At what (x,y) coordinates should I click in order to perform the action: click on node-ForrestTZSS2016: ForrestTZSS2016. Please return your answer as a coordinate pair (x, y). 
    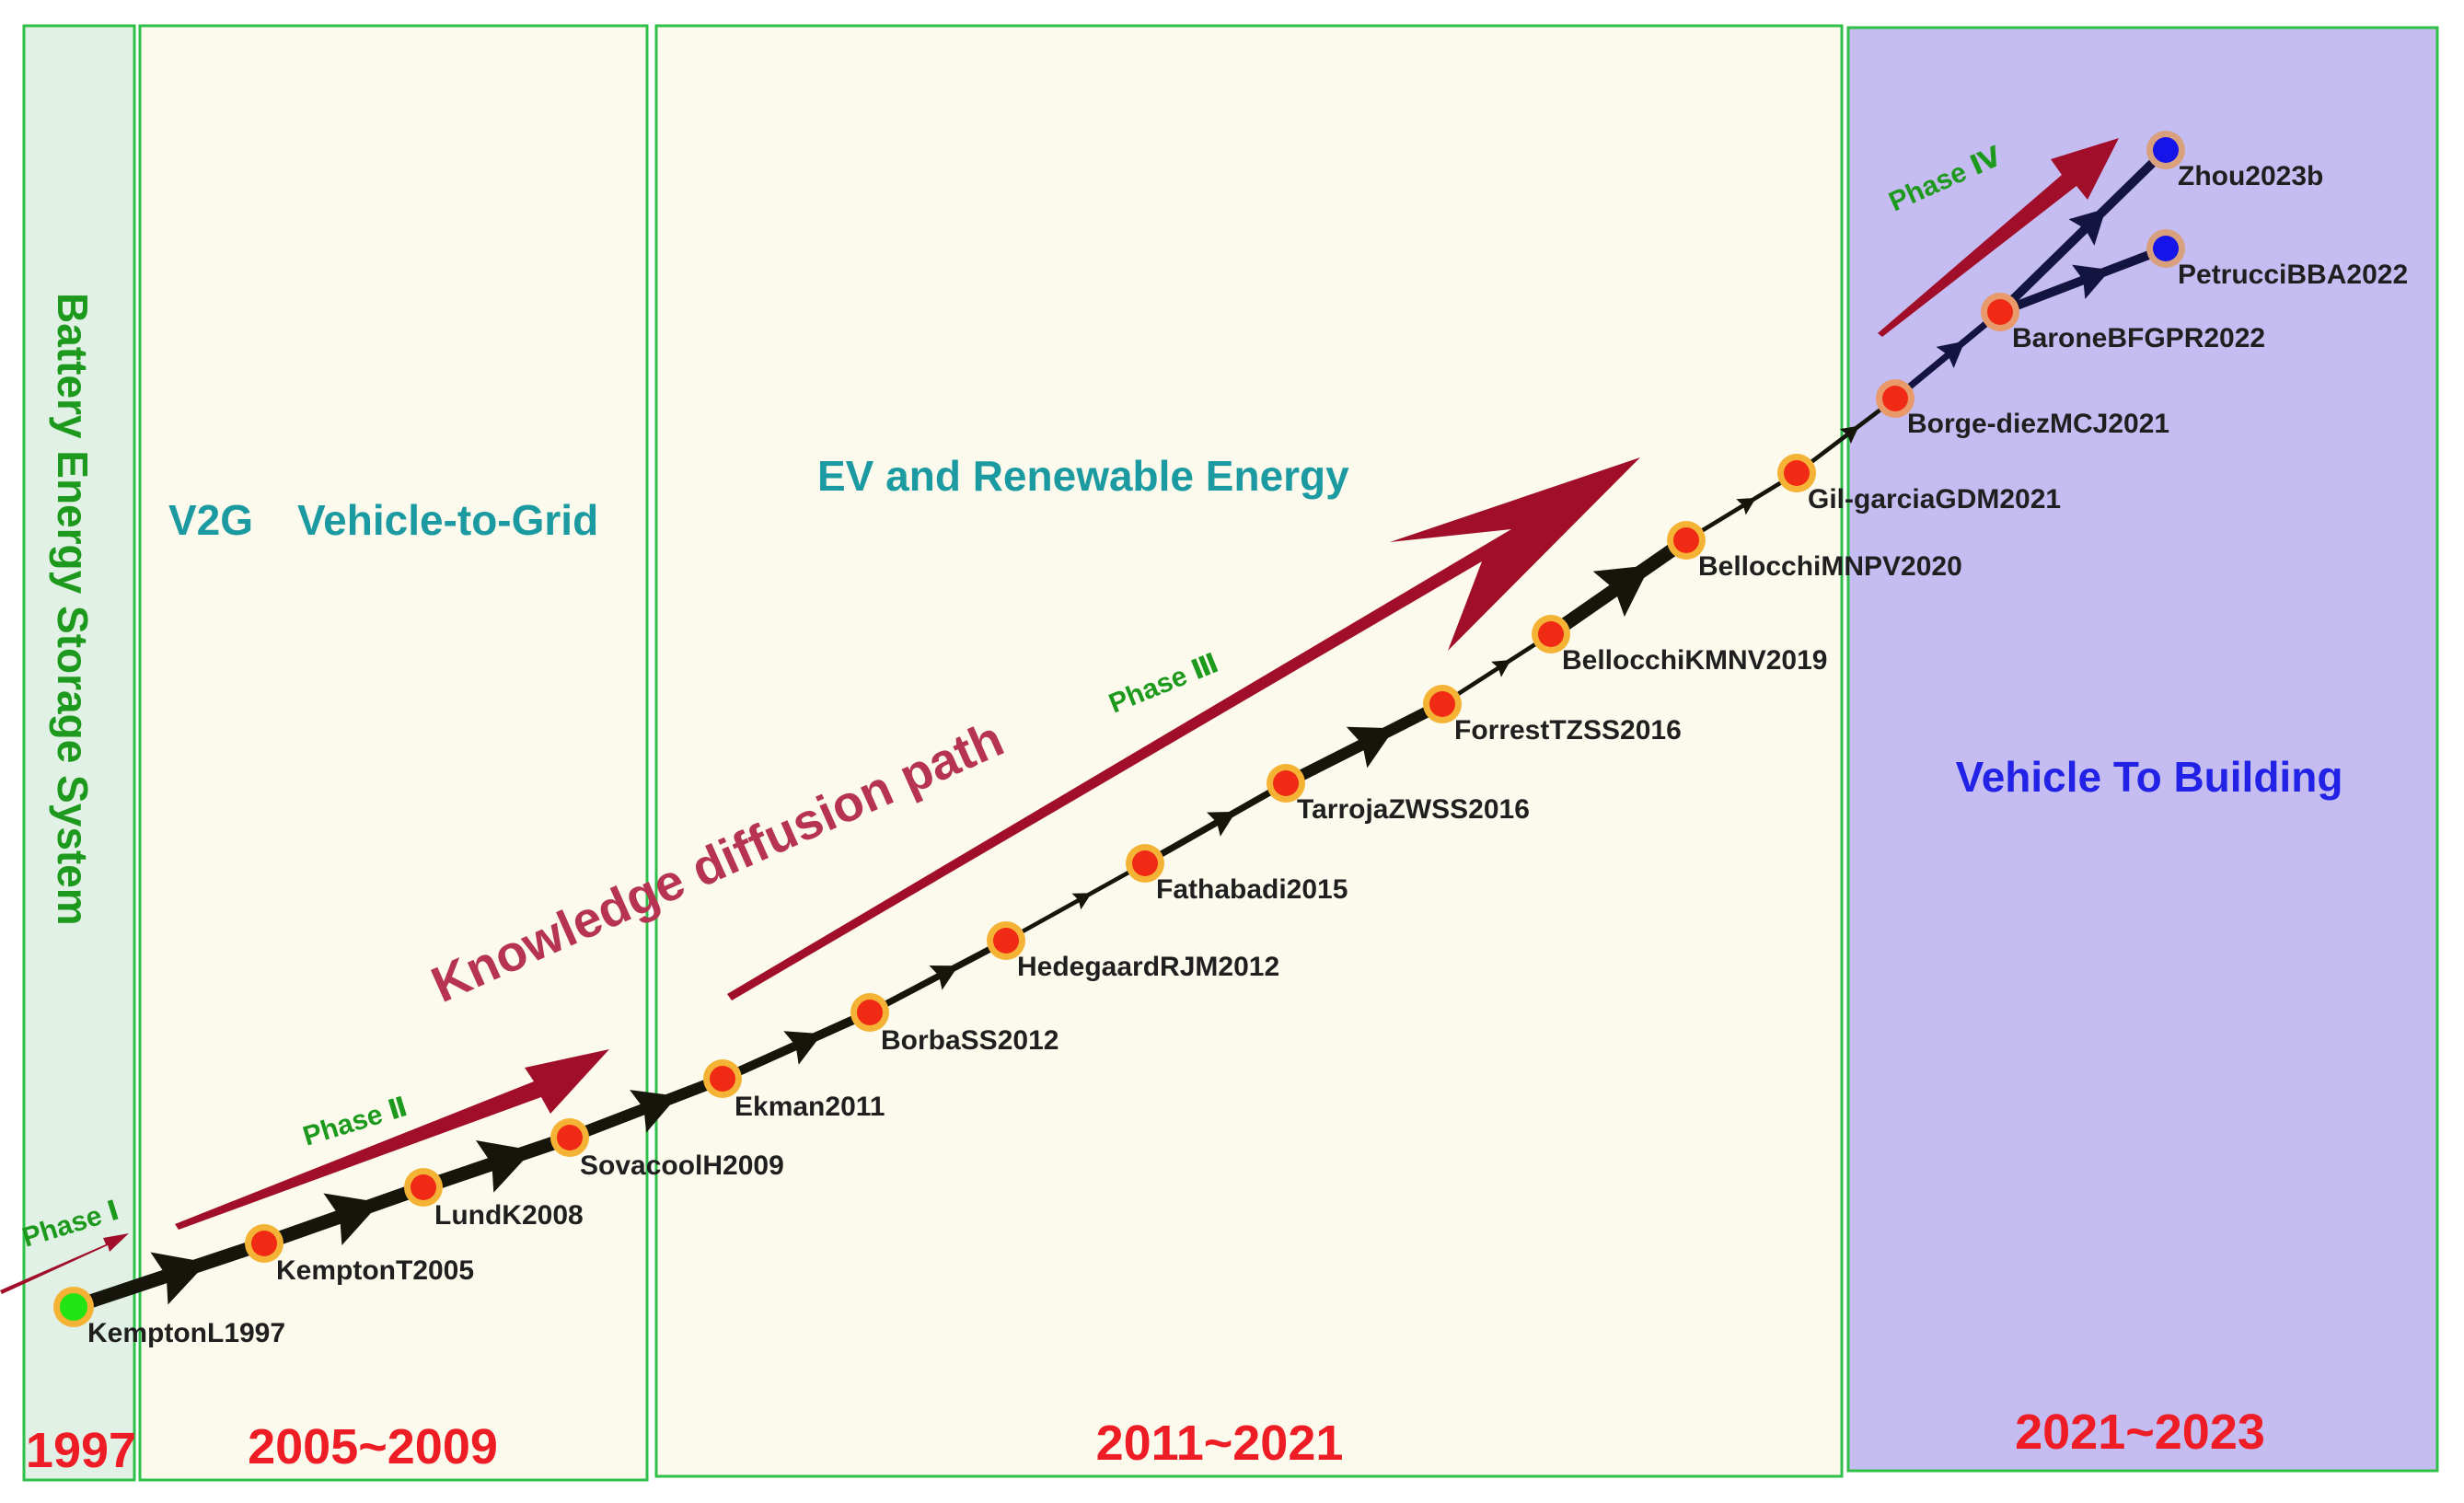
    Looking at the image, I should click on (1552, 715).